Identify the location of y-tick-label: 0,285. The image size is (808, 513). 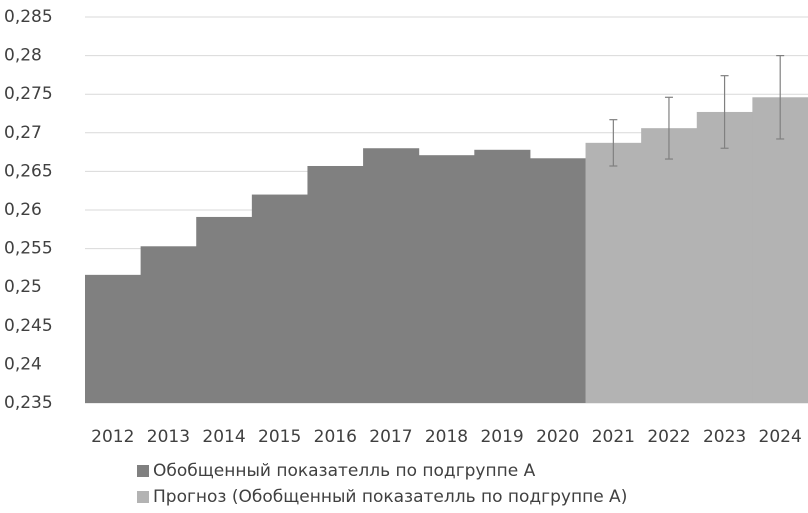
(28, 17).